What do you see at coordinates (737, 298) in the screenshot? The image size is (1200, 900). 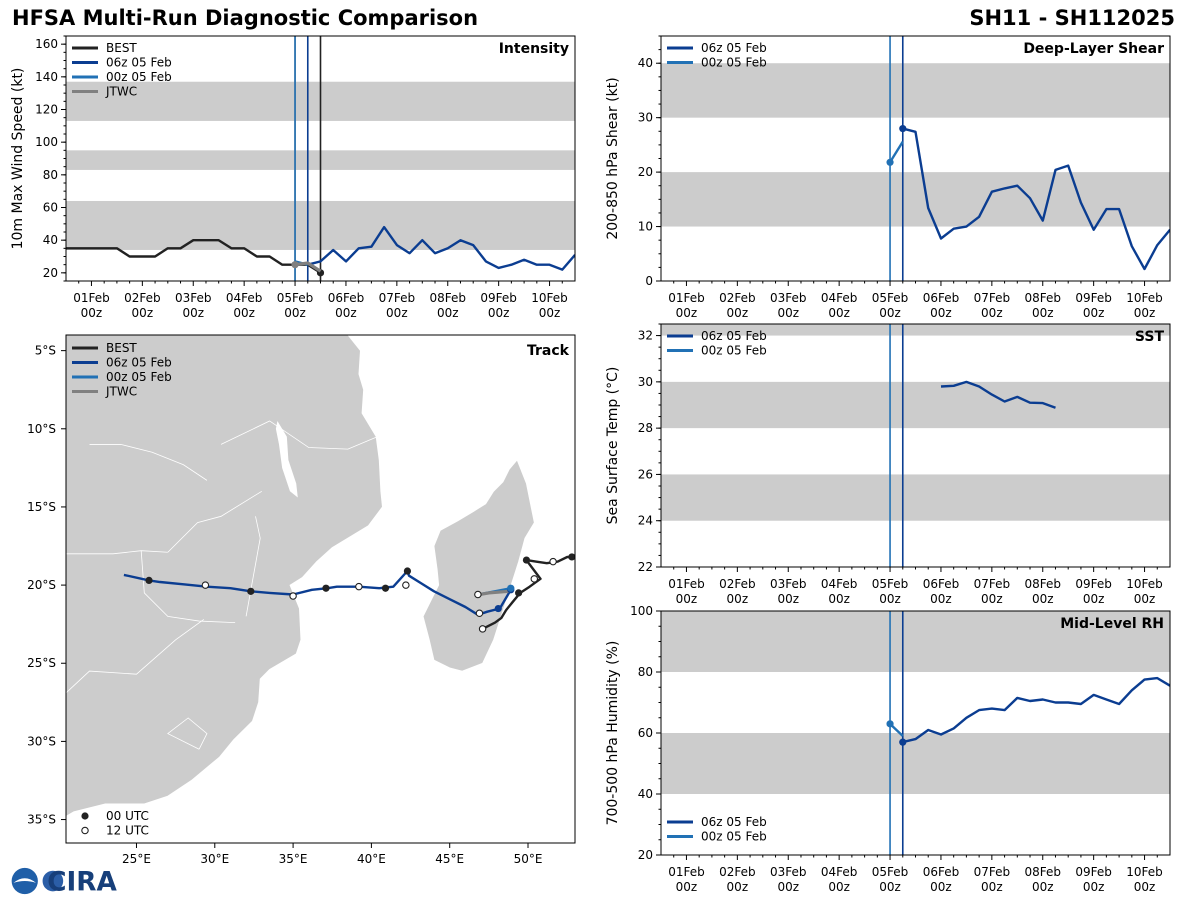 I see `shear-xtick-label: 02Feb` at bounding box center [737, 298].